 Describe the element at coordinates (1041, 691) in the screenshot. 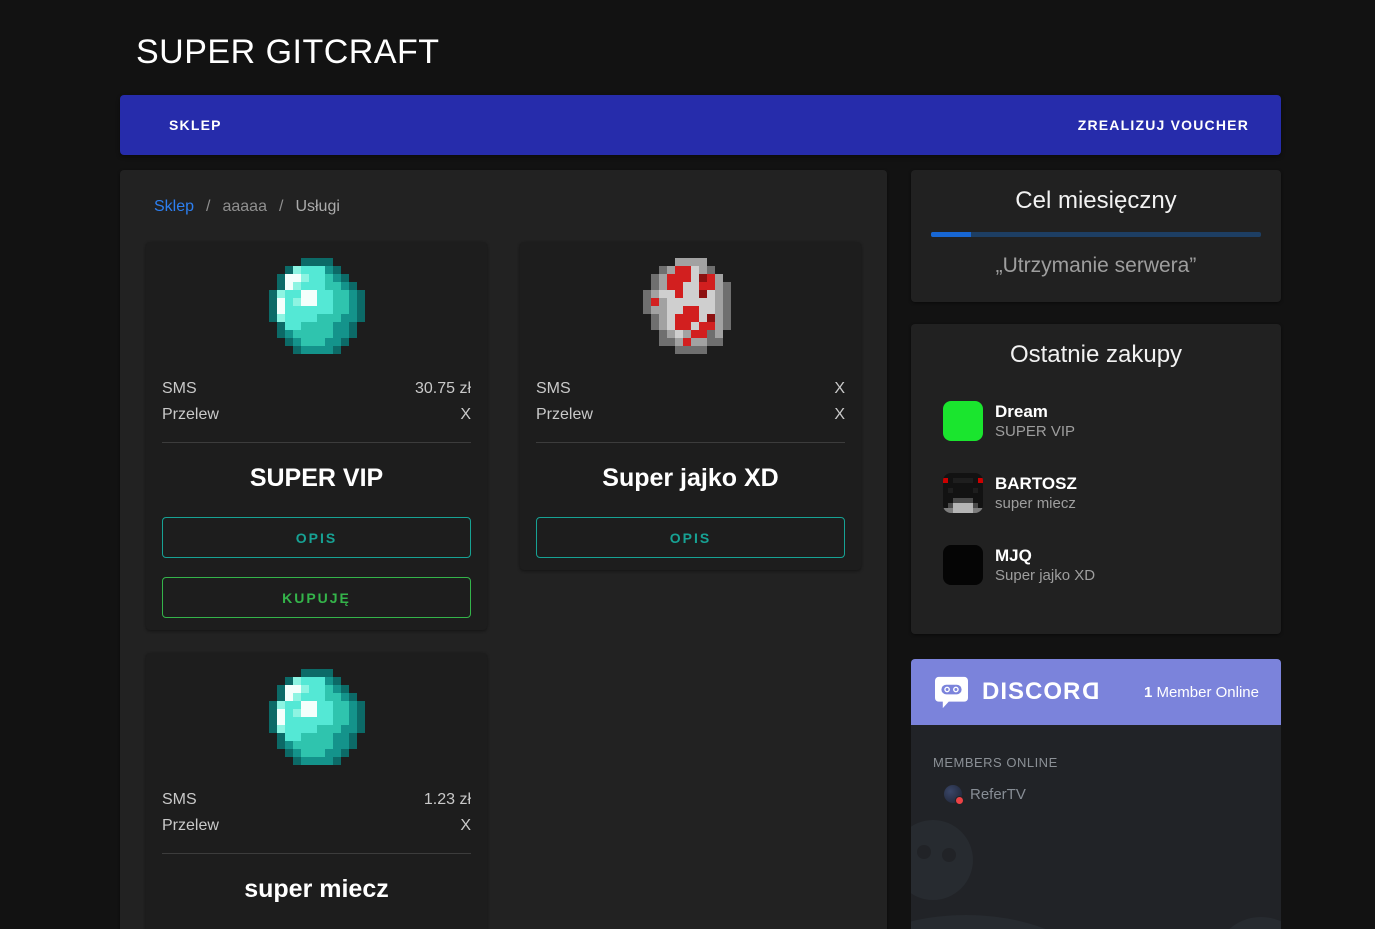

I see `discord-wordmark: DISCORD` at that location.